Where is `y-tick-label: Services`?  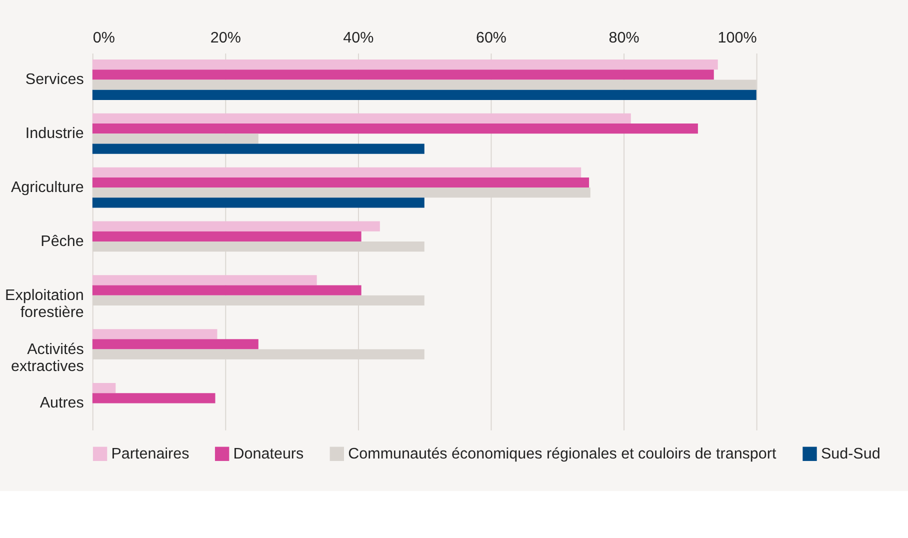 y-tick-label: Services is located at coordinates (54, 79).